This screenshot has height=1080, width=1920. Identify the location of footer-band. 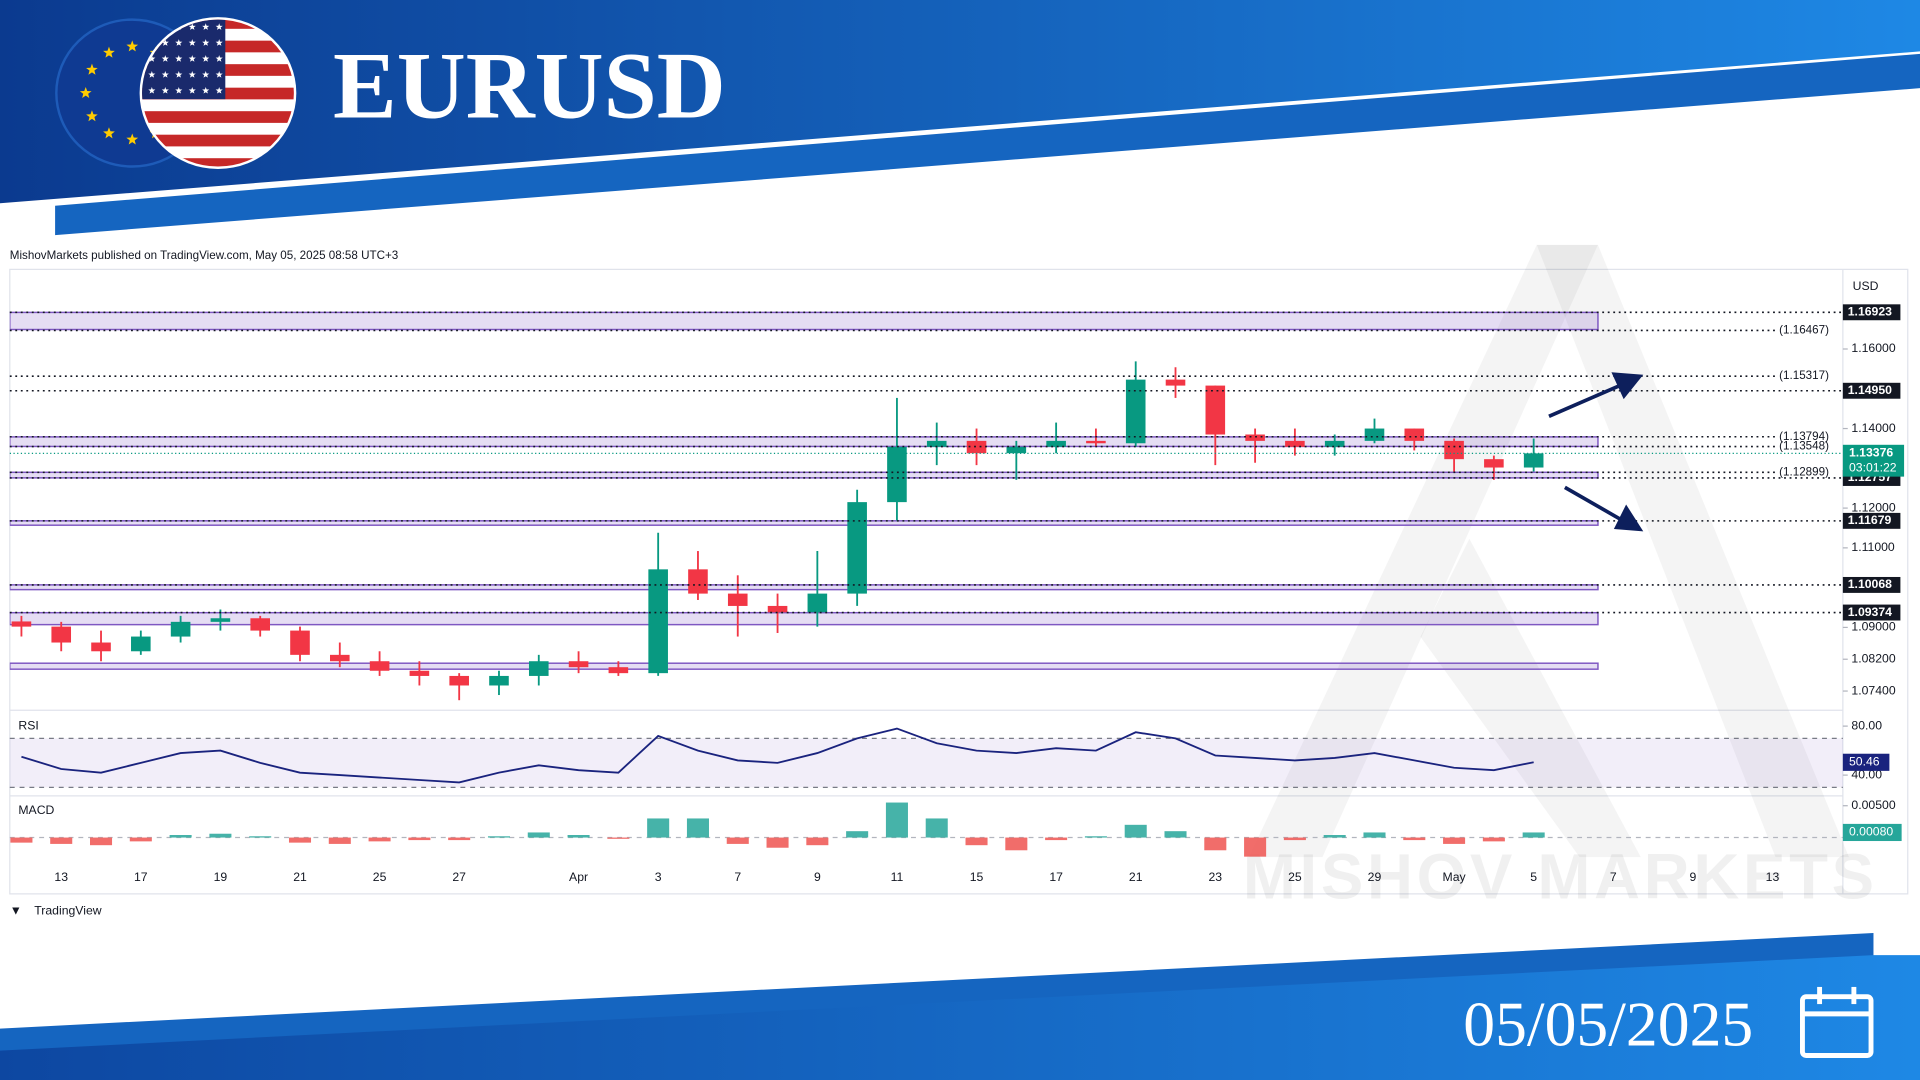
(960, 1017).